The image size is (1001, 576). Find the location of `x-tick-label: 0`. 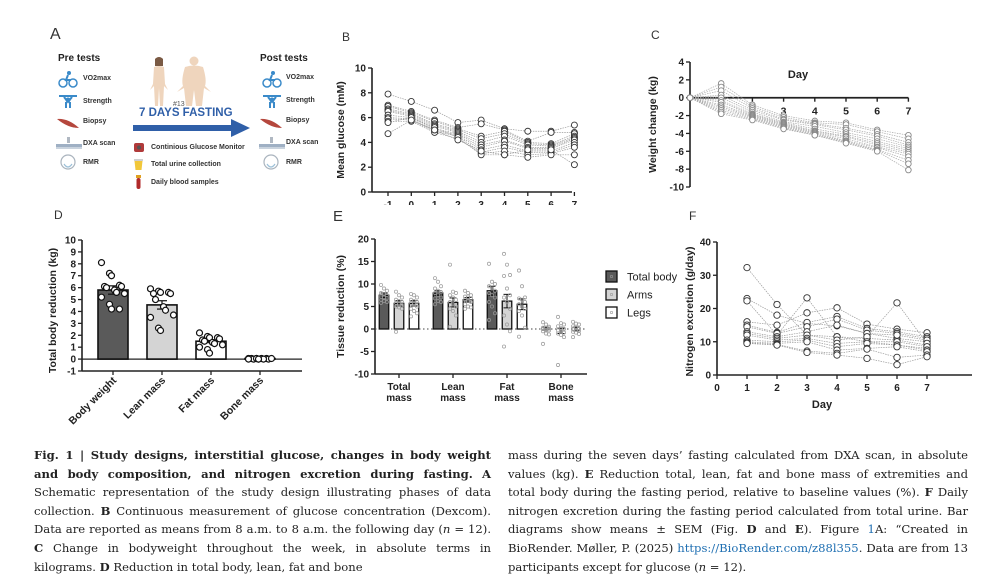

x-tick-label: 0 is located at coordinates (412, 202).